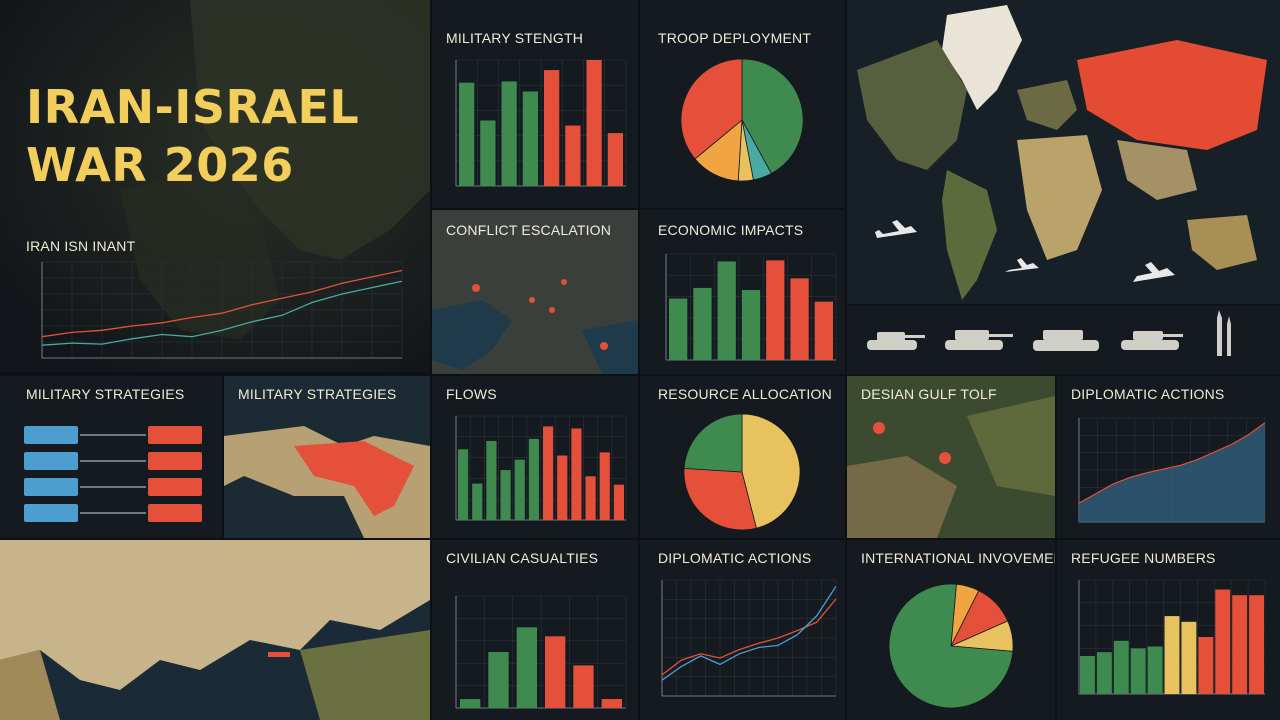 Image resolution: width=1280 pixels, height=720 pixels. Describe the element at coordinates (1025, 251) in the screenshot. I see `aircraft-icon` at that location.